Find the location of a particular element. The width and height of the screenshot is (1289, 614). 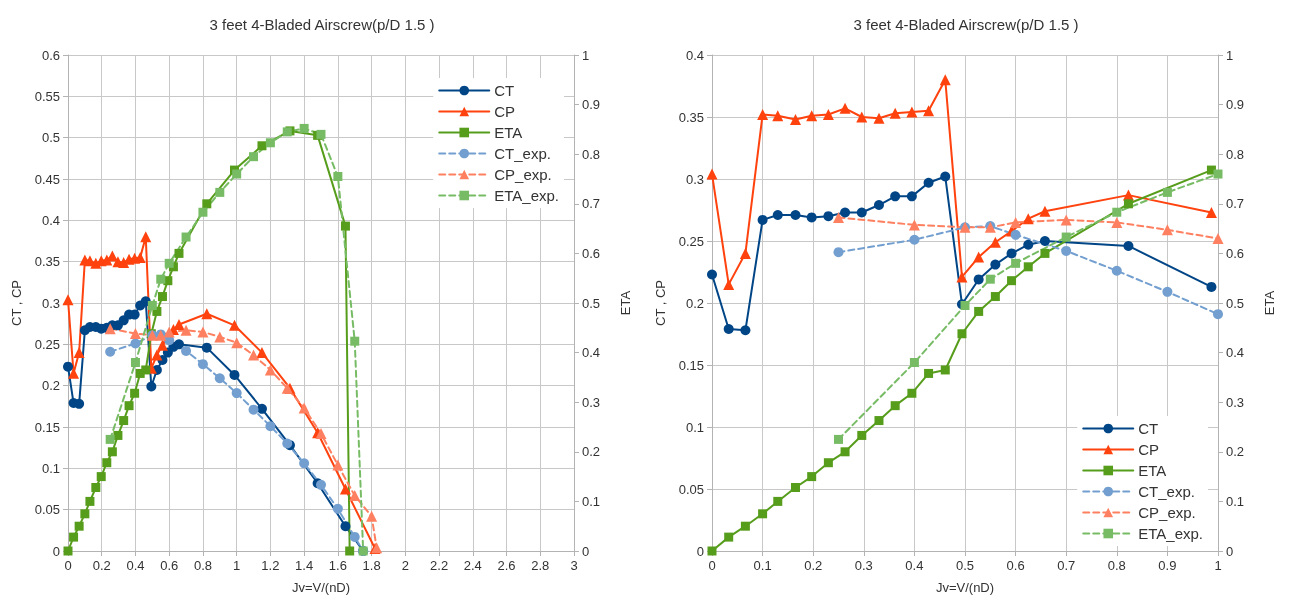

x-tick-label: 2.4 is located at coordinates (472, 565).